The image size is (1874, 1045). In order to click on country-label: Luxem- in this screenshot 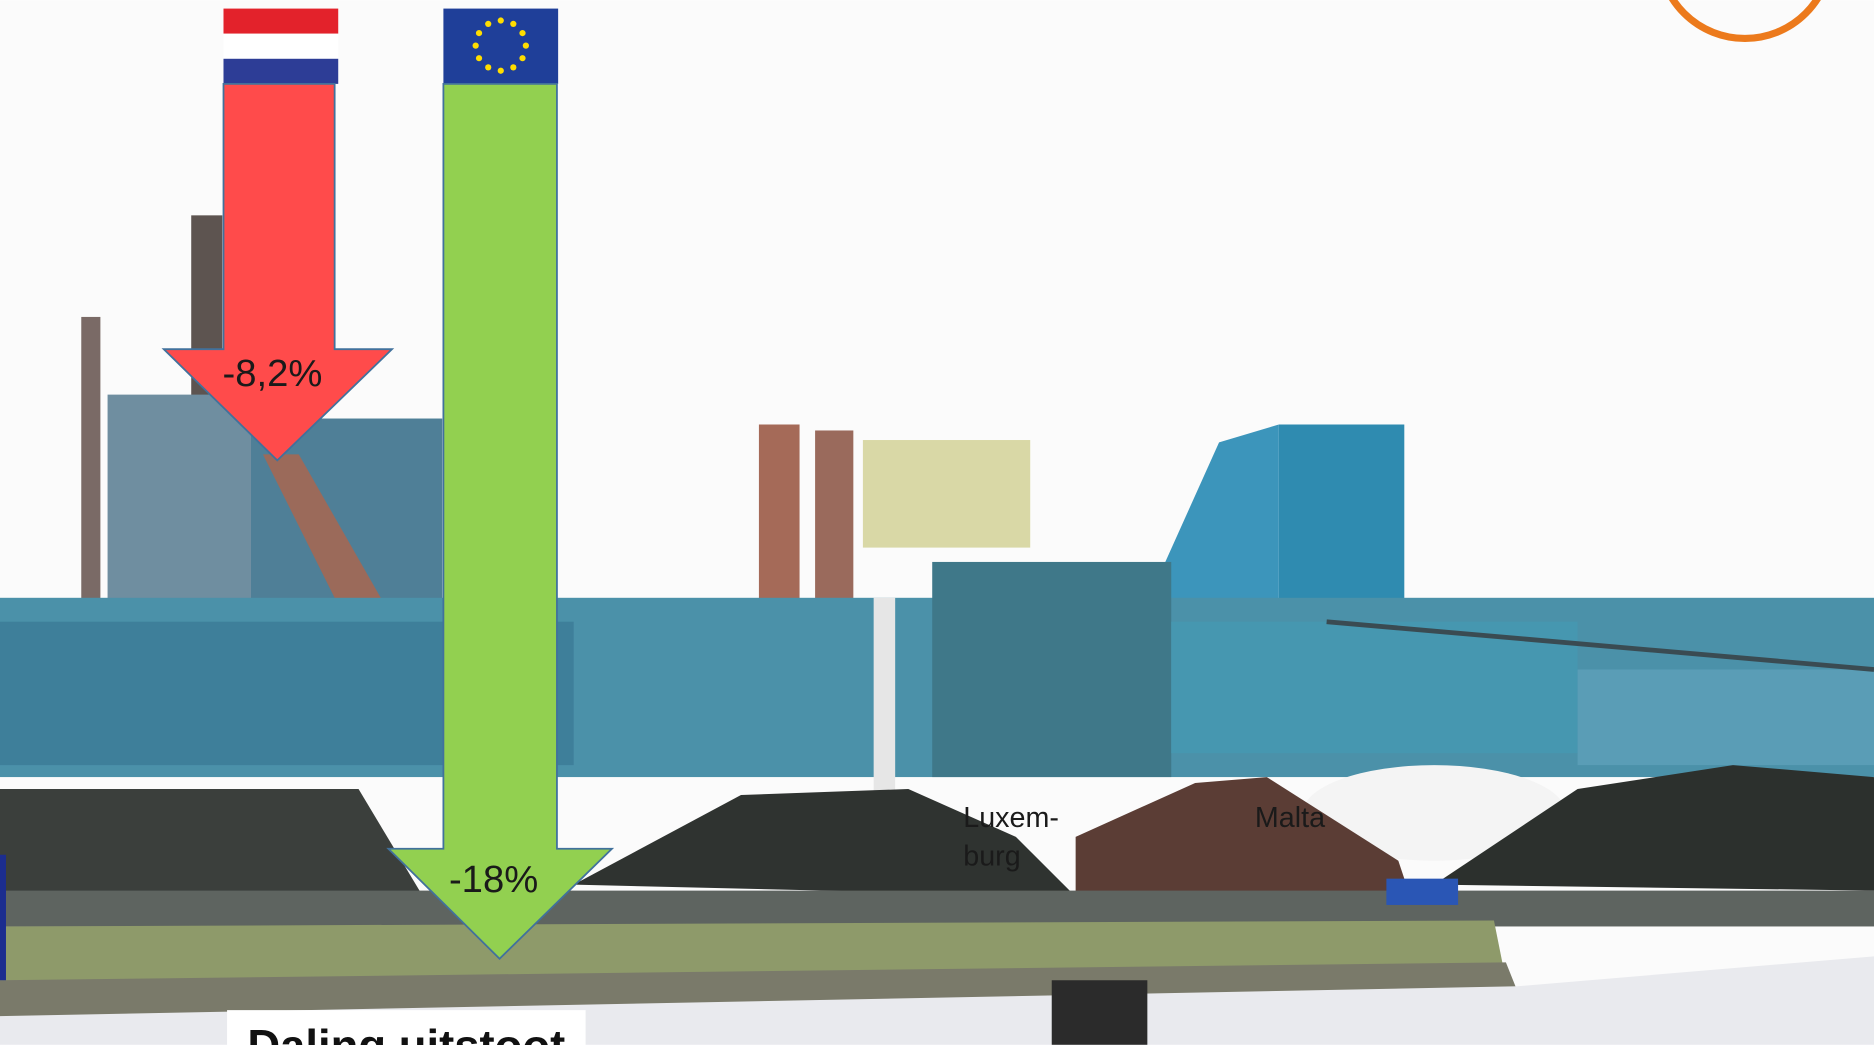, I will do `click(1011, 818)`.